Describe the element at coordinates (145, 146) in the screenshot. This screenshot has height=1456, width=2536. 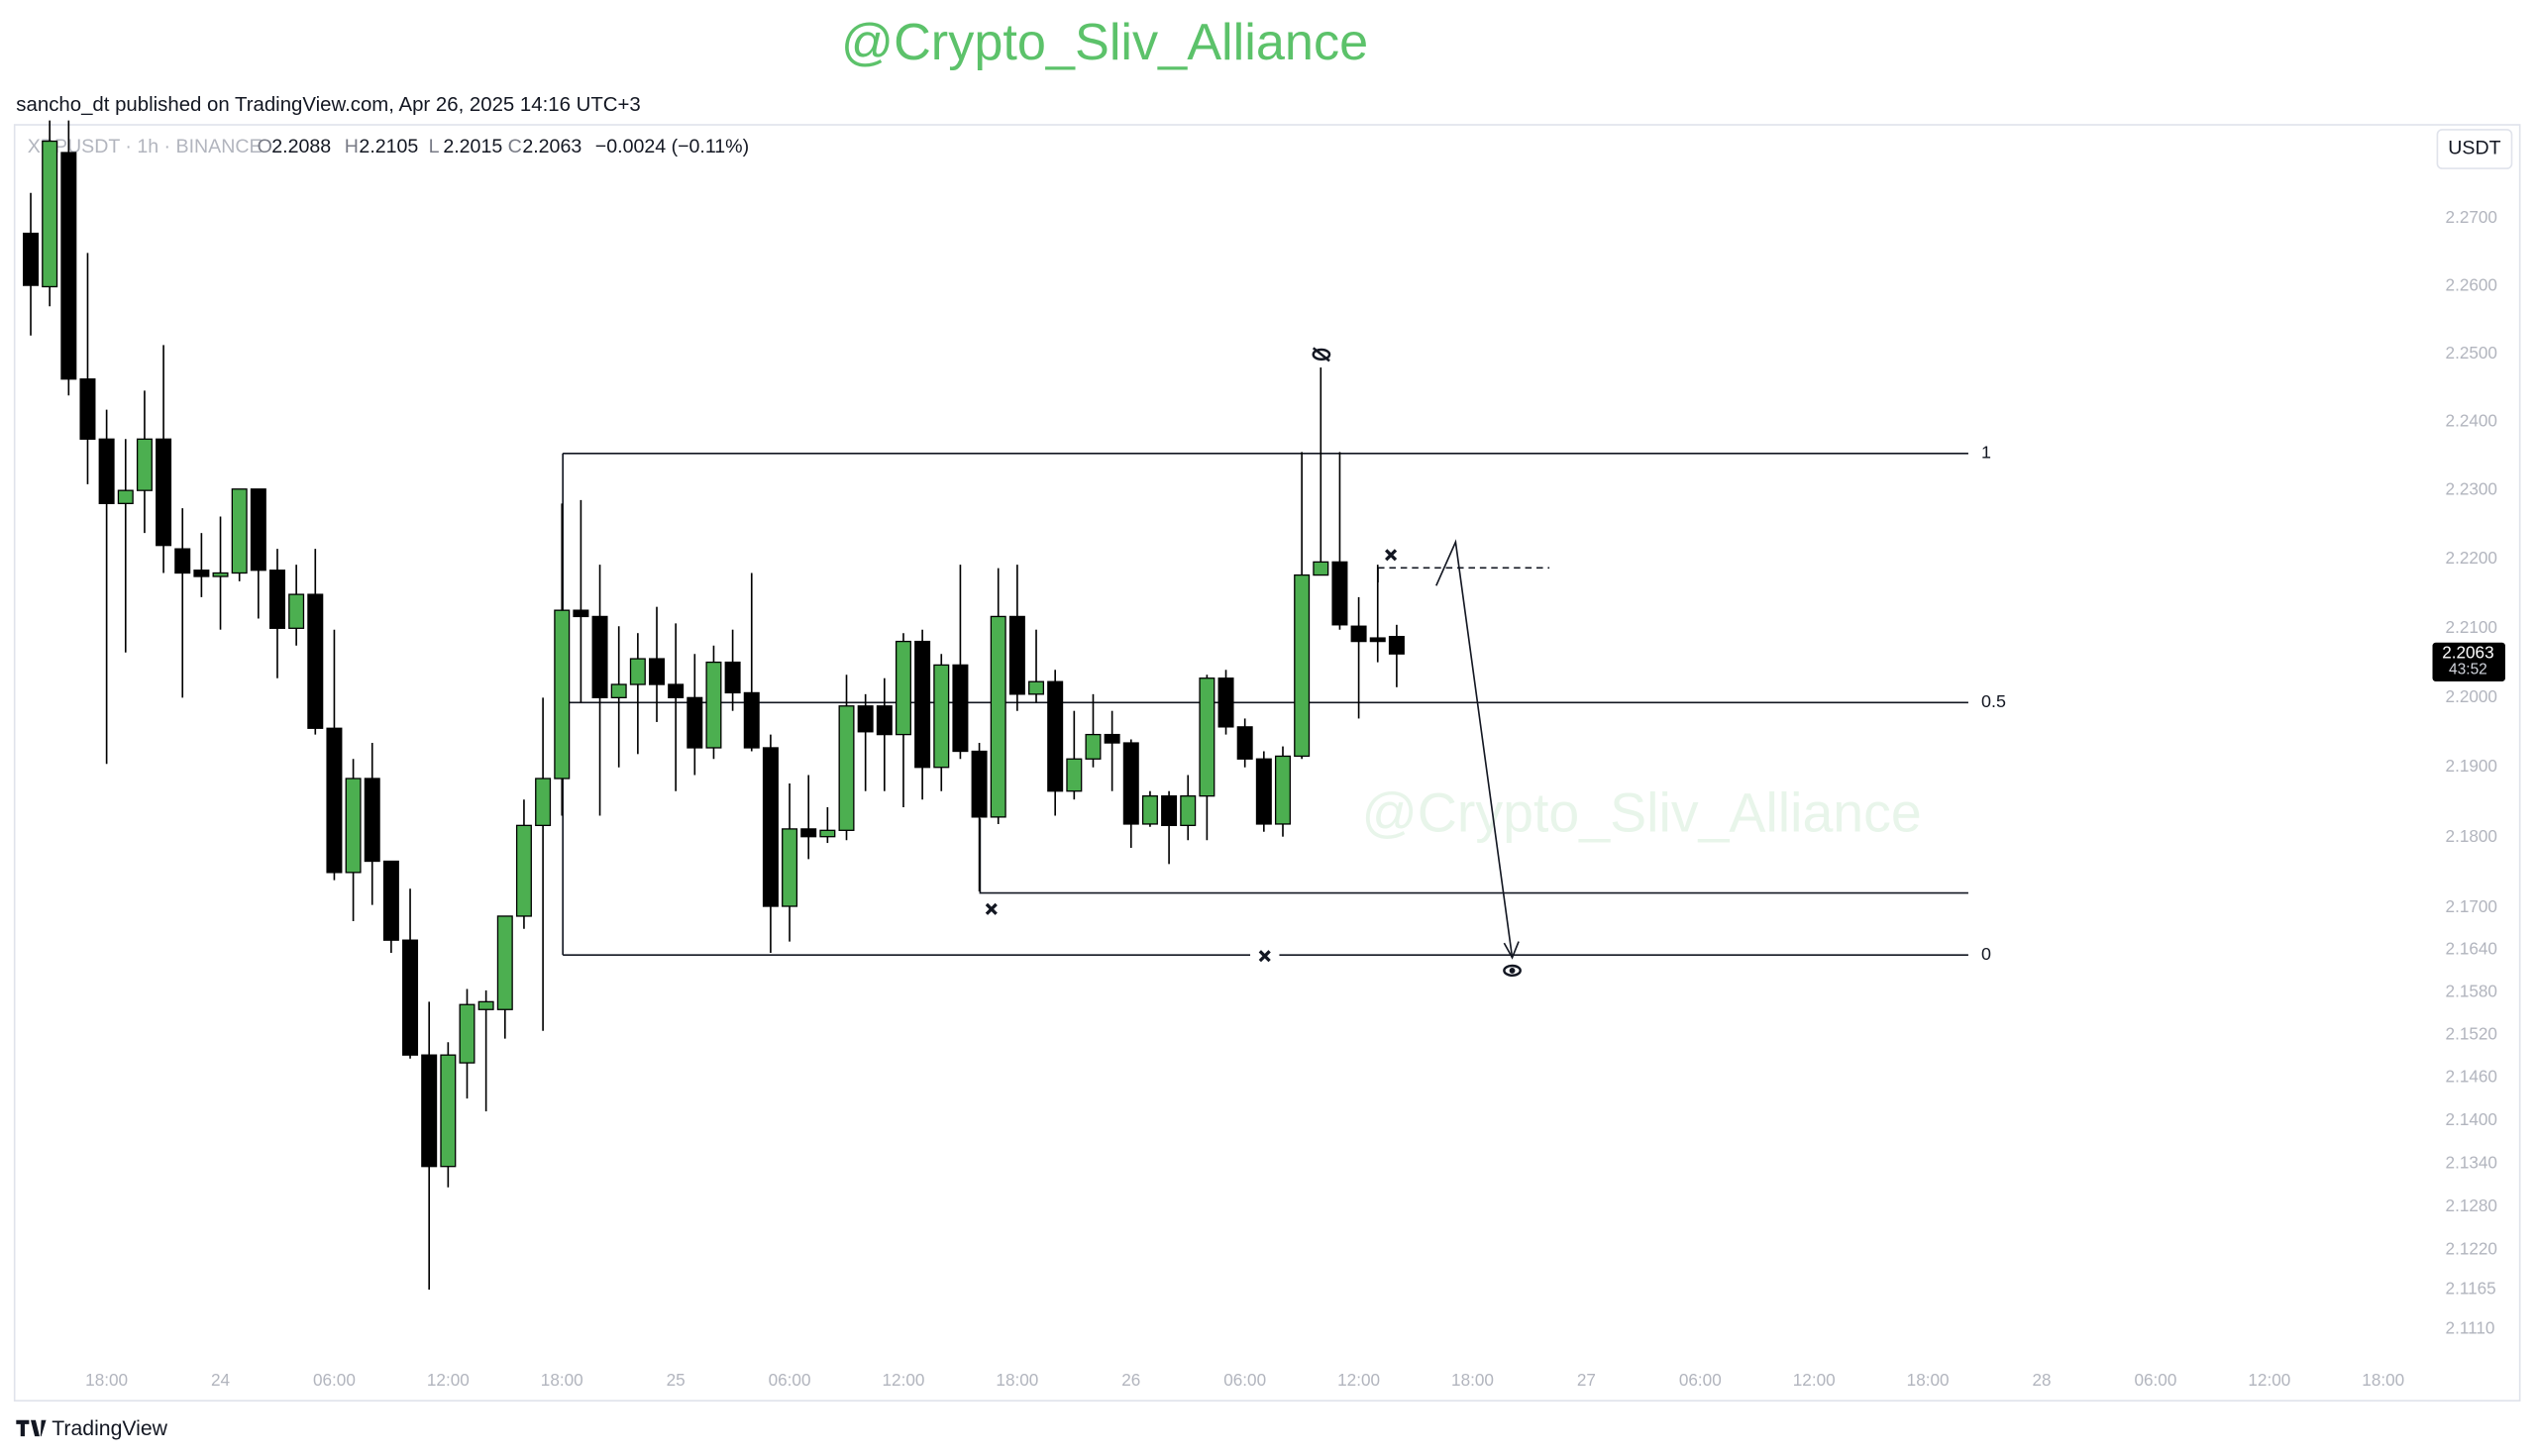
I see `symbol-label: XRPUSDT · 1h · BINANCE` at that location.